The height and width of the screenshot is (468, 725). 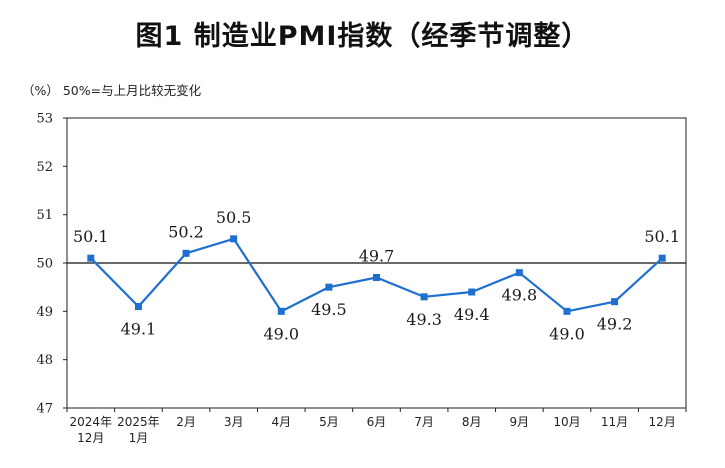 I want to click on data-label: 49.2, so click(x=615, y=324).